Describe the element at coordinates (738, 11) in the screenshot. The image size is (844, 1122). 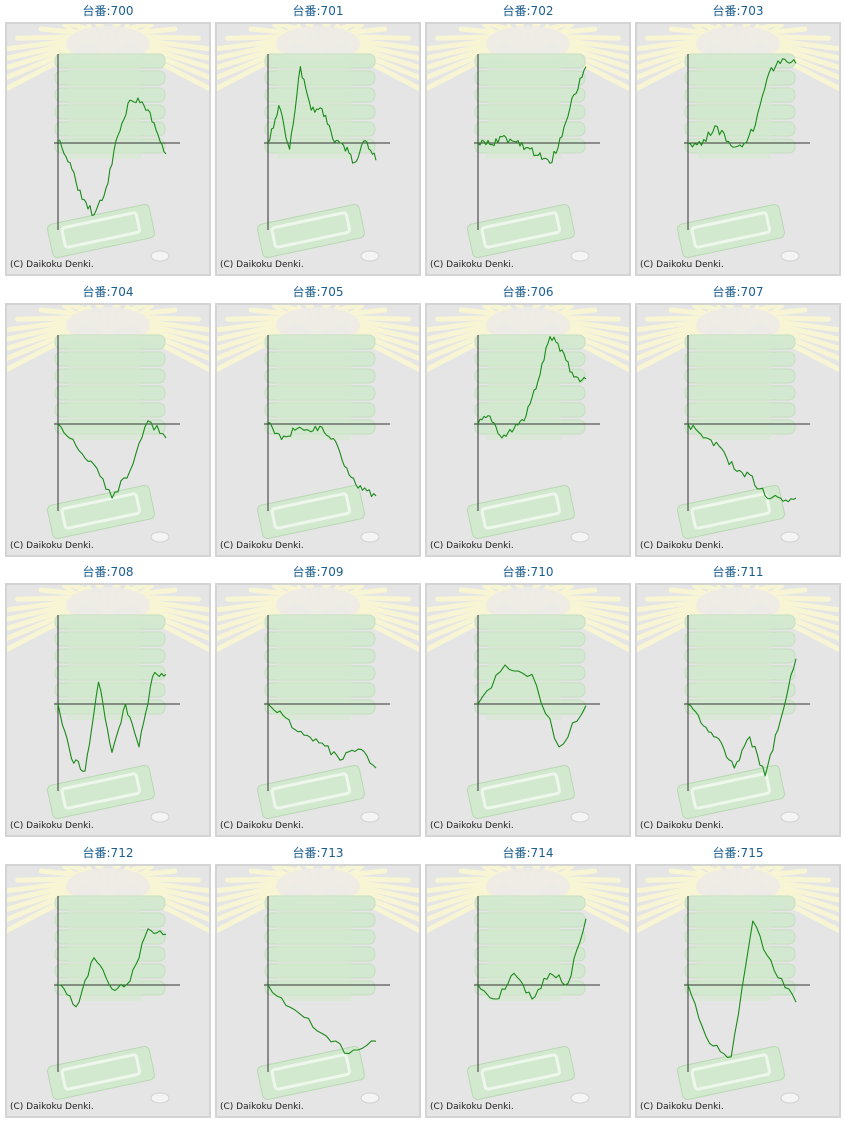
I see `machine-number-title: 台番:703` at that location.